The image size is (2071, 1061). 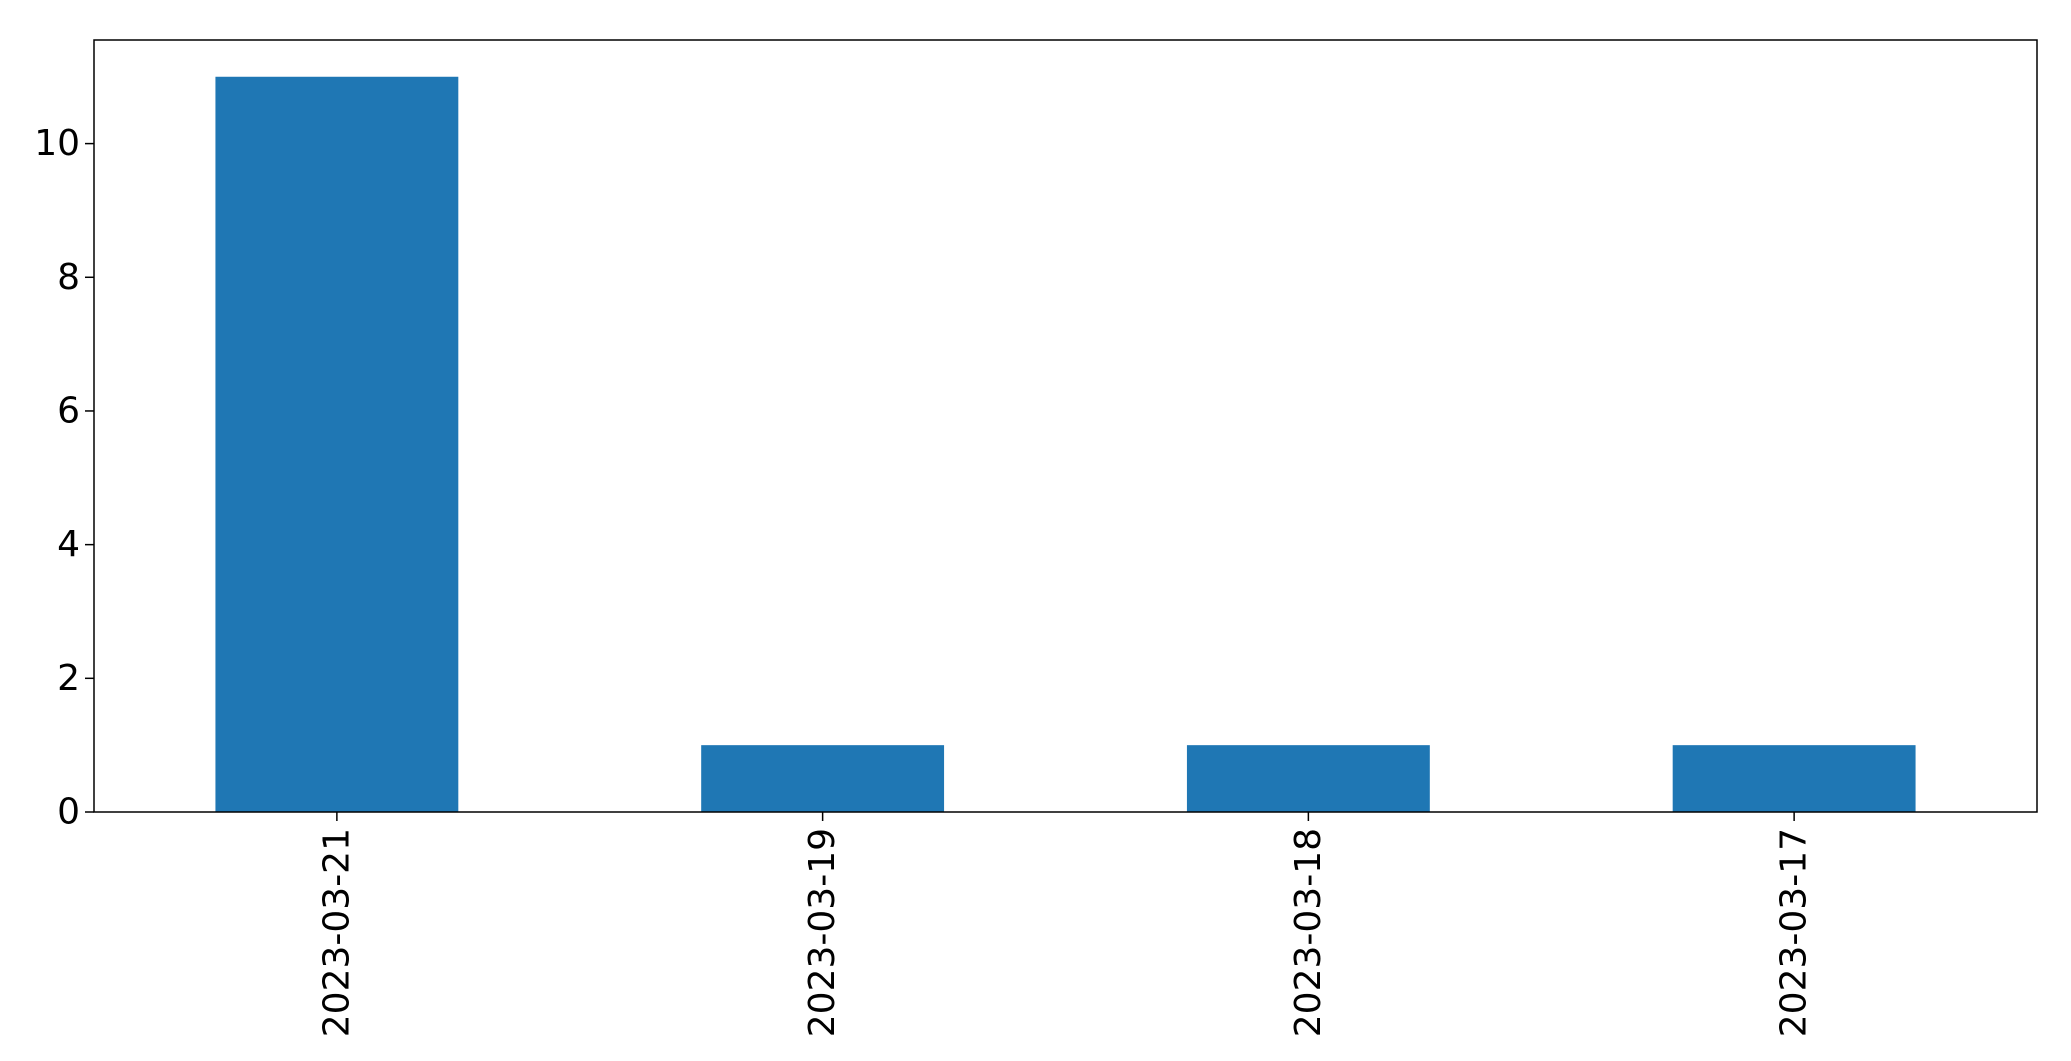 What do you see at coordinates (68, 410) in the screenshot?
I see `y-tick-label: 6` at bounding box center [68, 410].